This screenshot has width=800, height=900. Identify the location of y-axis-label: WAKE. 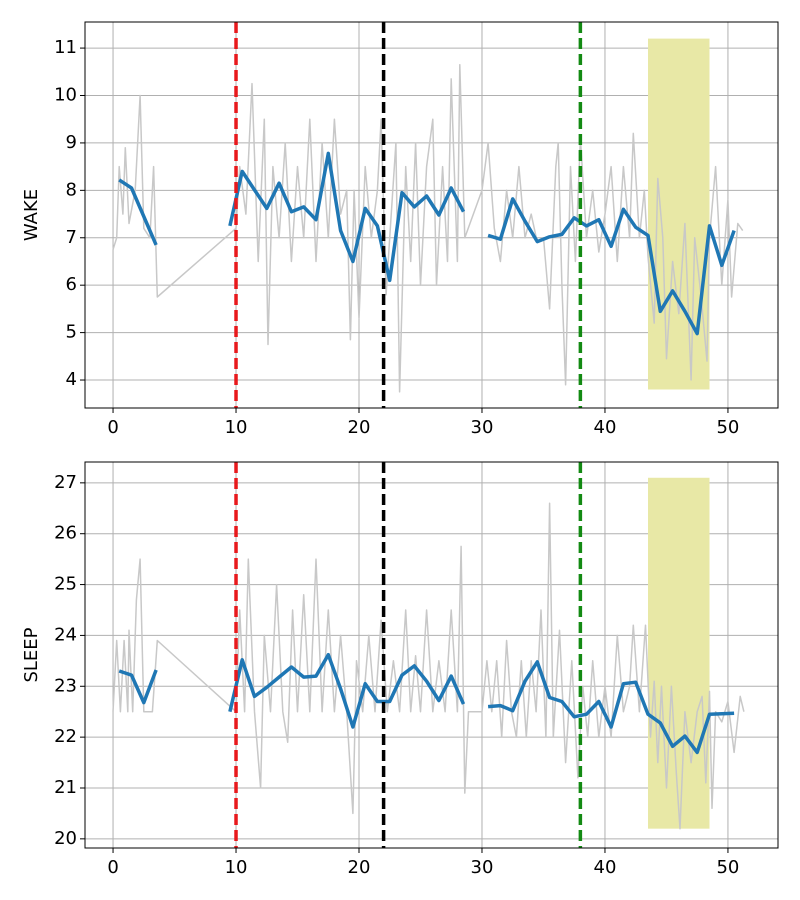
(31, 215).